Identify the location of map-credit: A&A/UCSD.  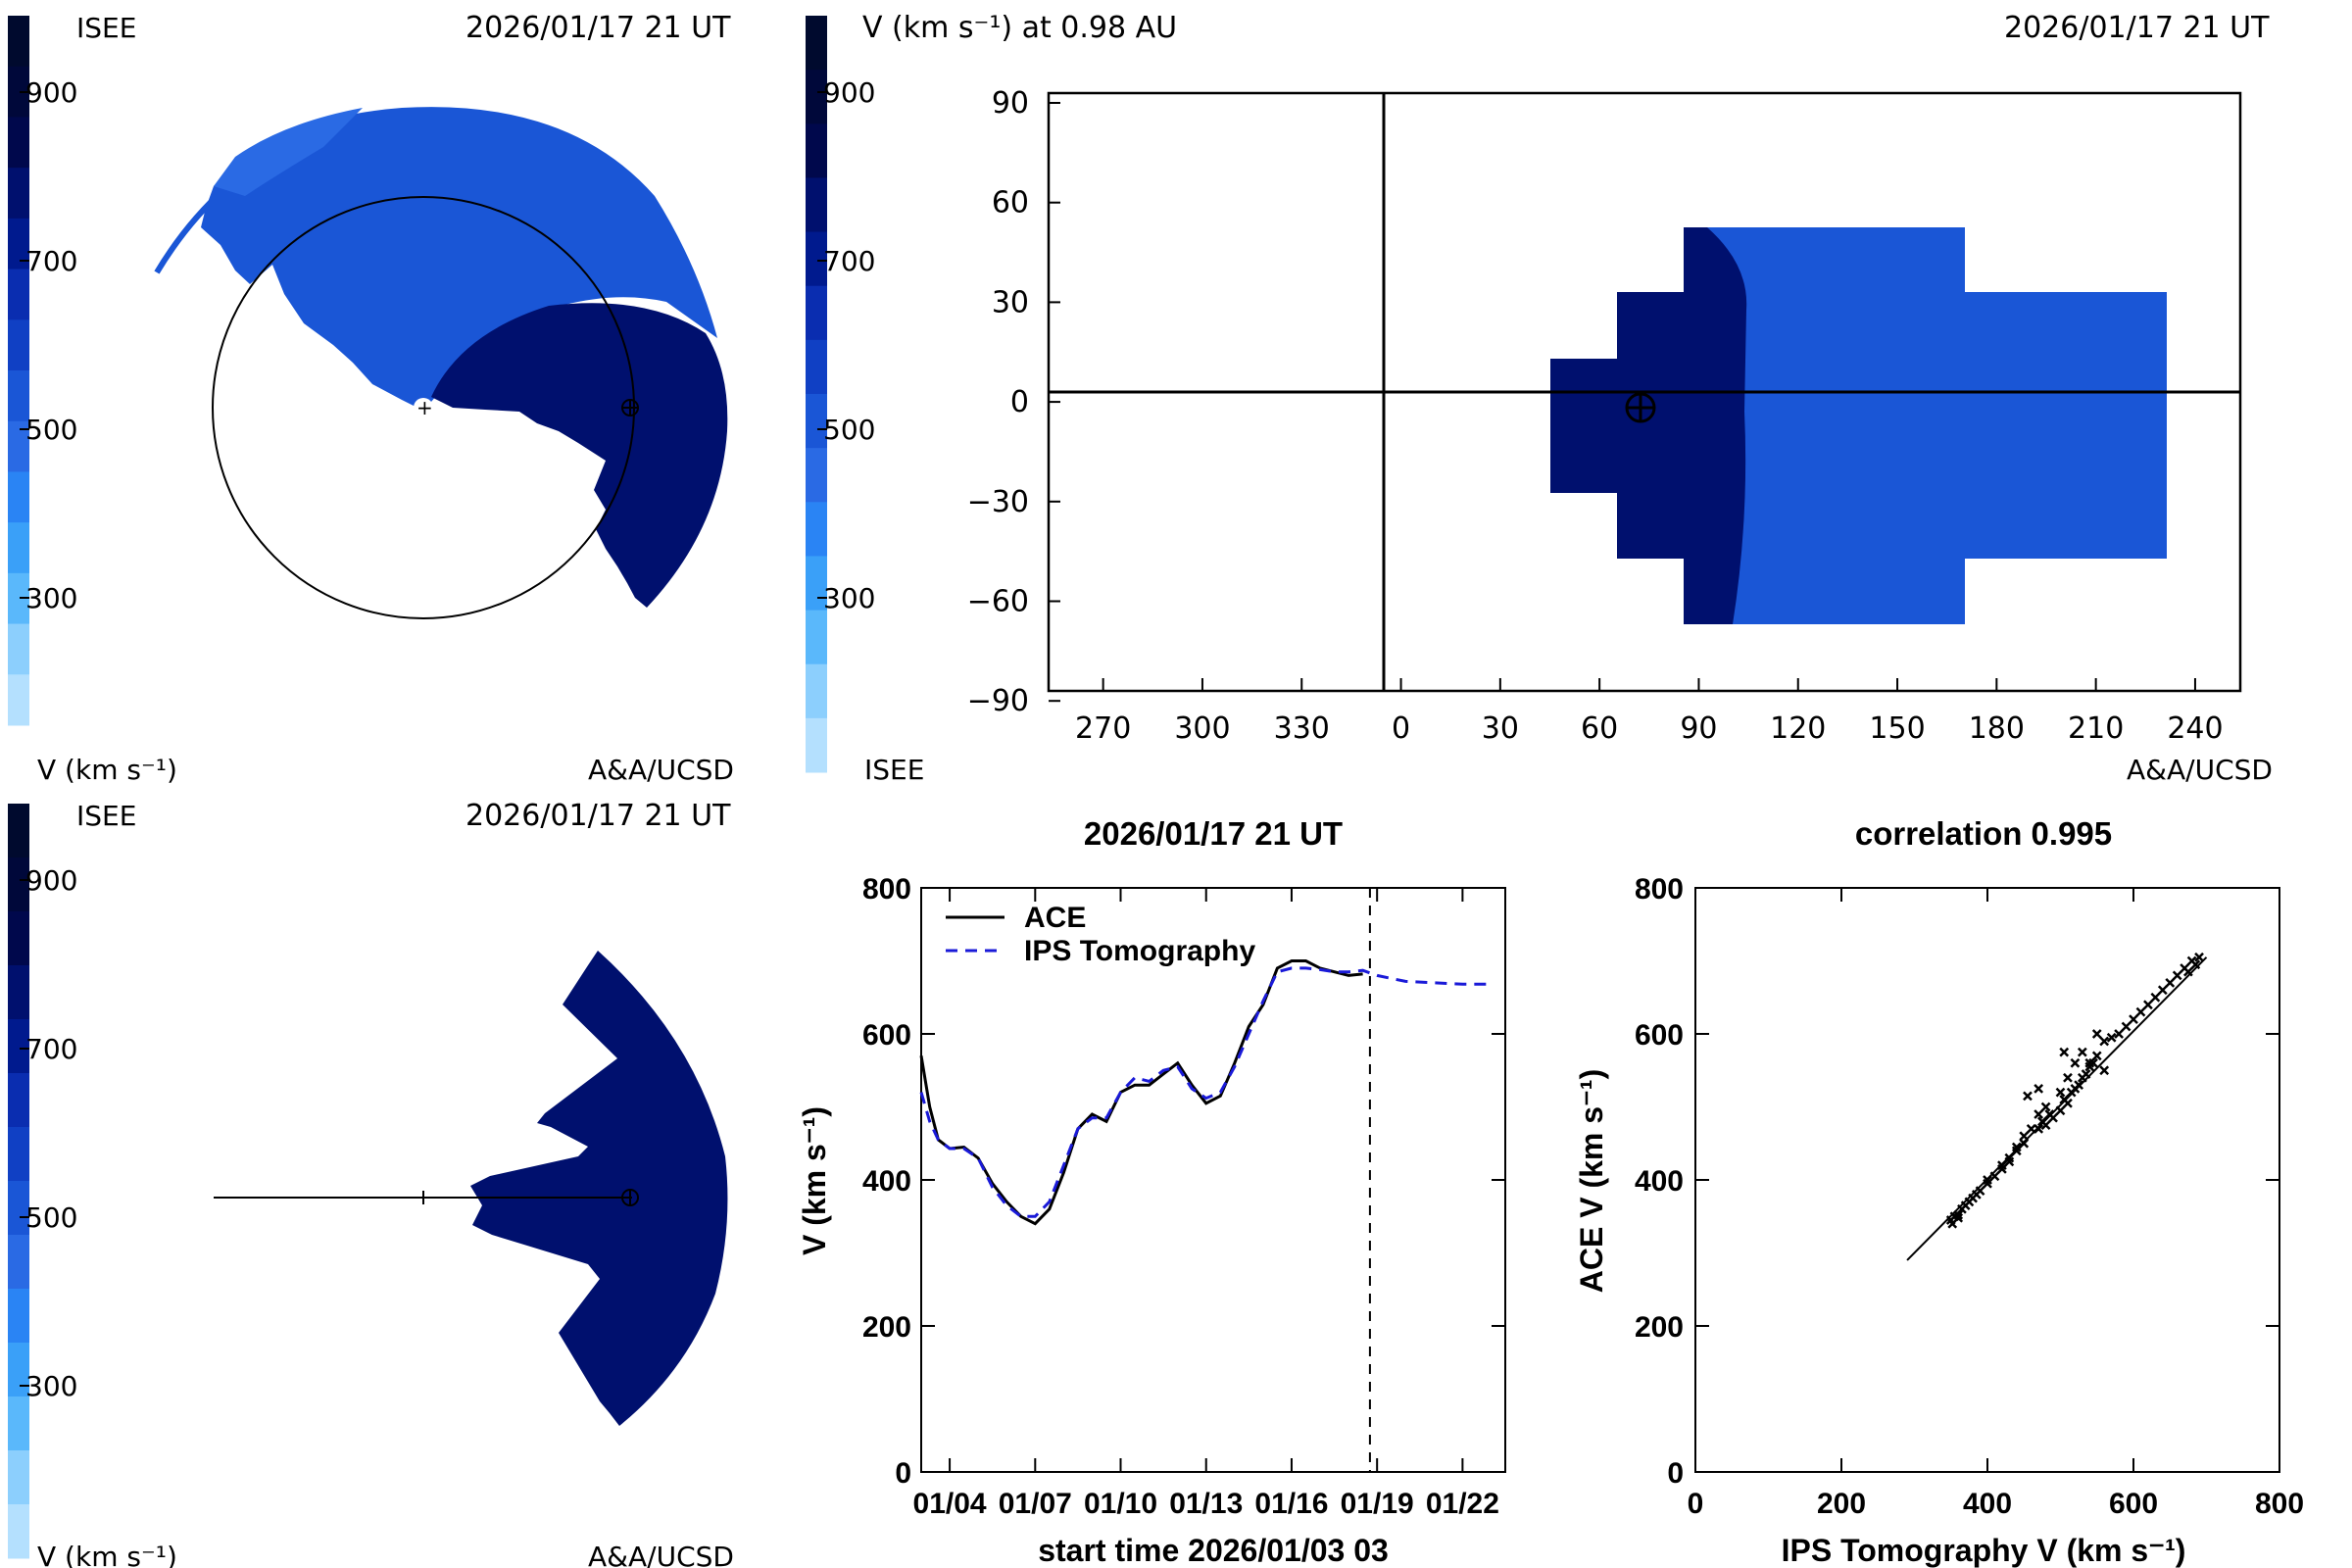
(2200, 770).